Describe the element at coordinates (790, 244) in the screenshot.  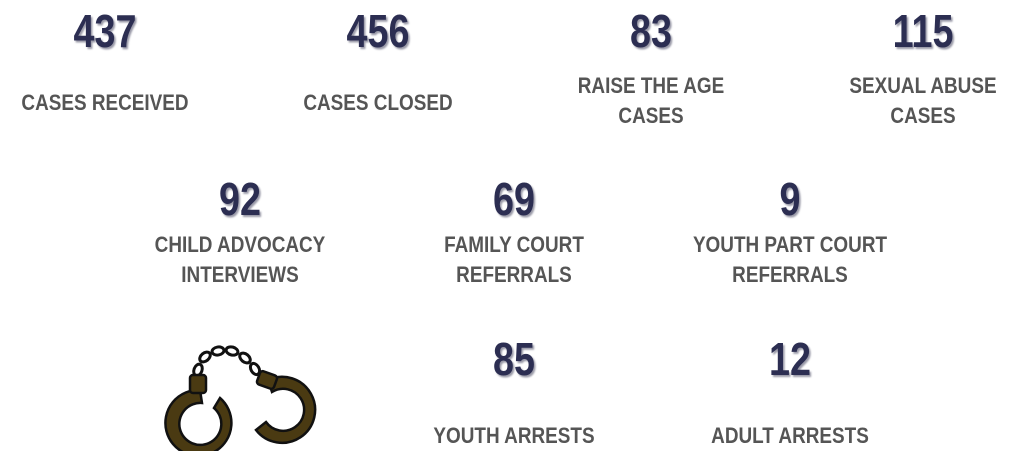
I see `stat-label-line: YOUTH PART COURT` at that location.